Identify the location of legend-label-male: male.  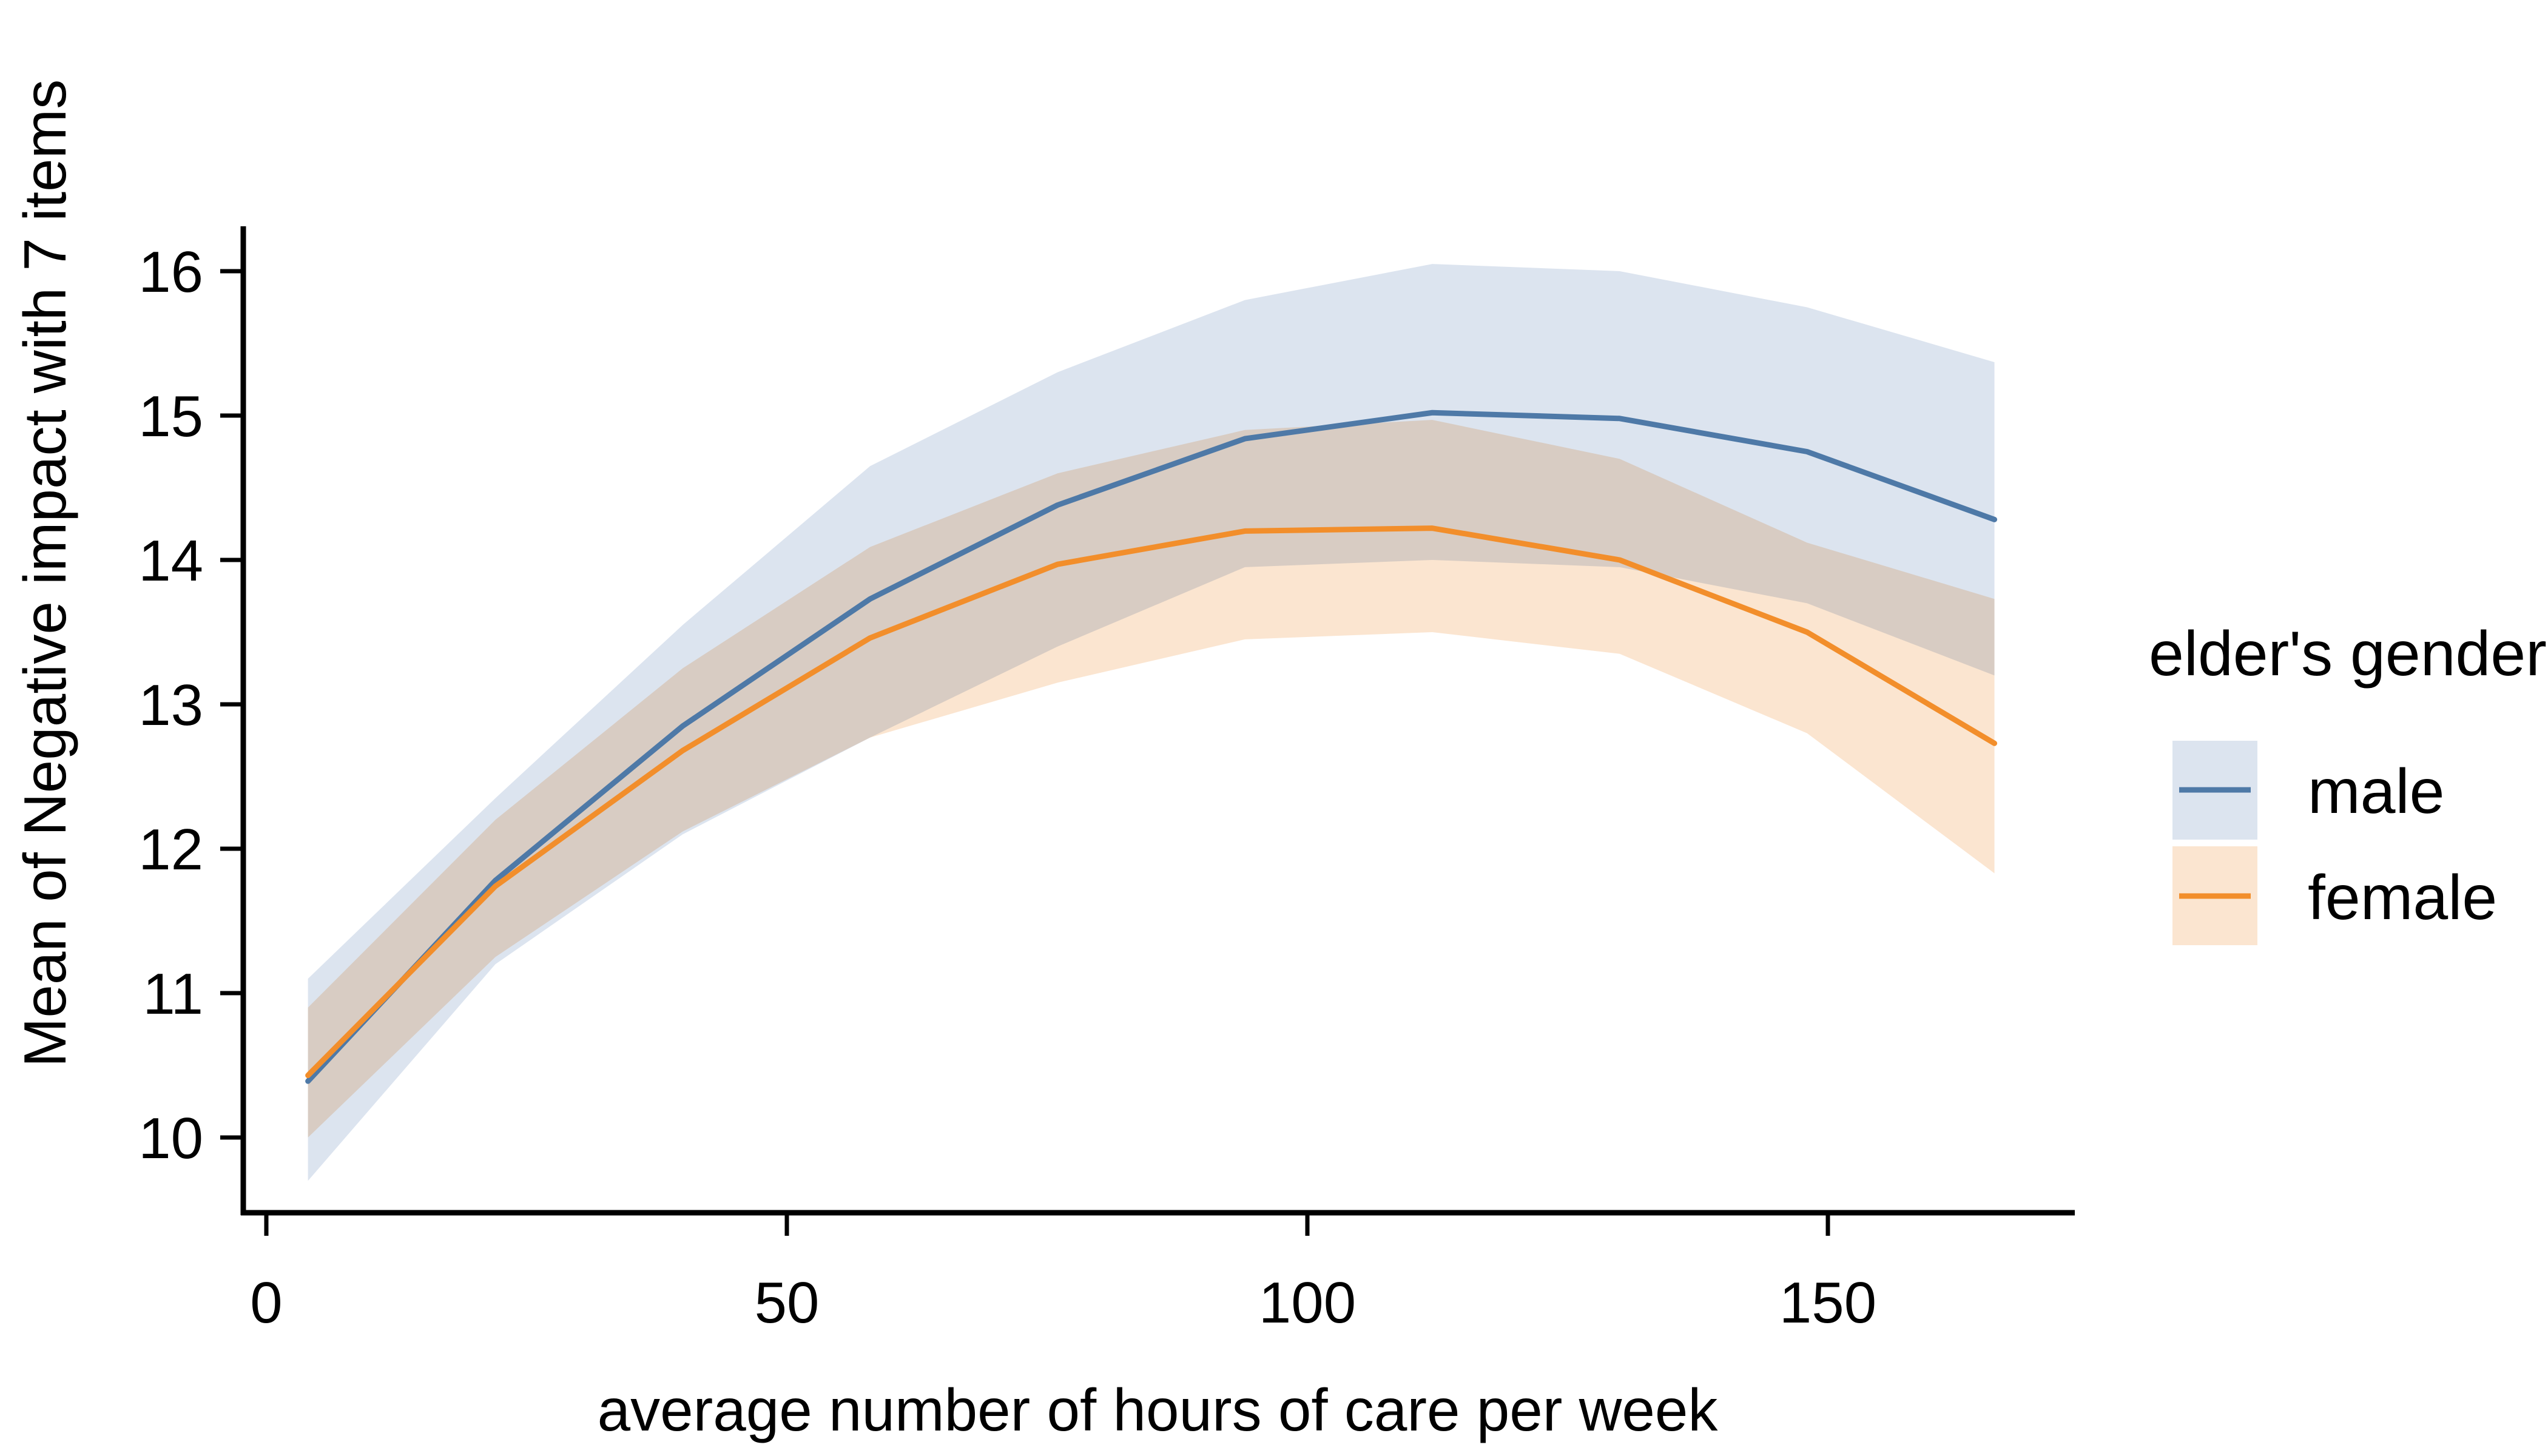
(2376, 792).